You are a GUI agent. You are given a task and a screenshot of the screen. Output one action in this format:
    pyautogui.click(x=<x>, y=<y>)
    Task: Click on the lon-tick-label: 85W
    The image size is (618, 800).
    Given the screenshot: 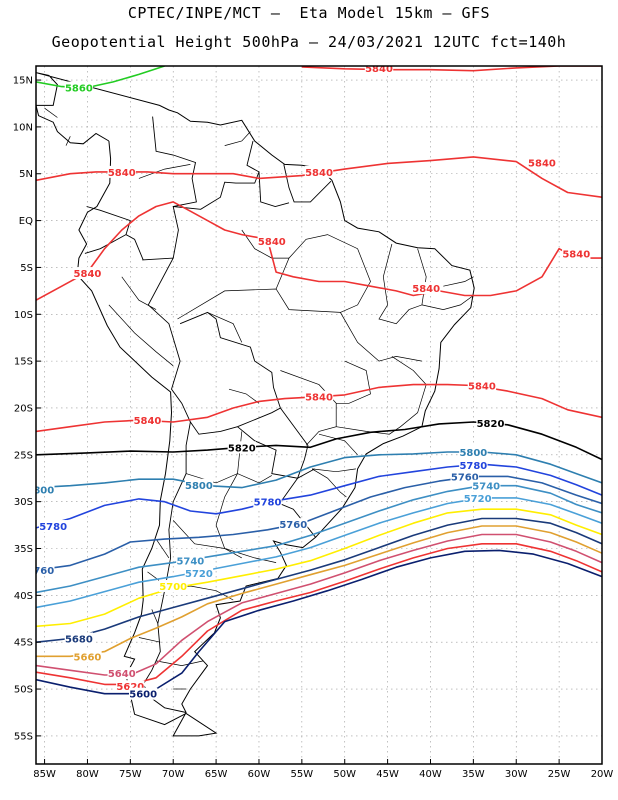 What is the action you would take?
    pyautogui.click(x=44, y=774)
    